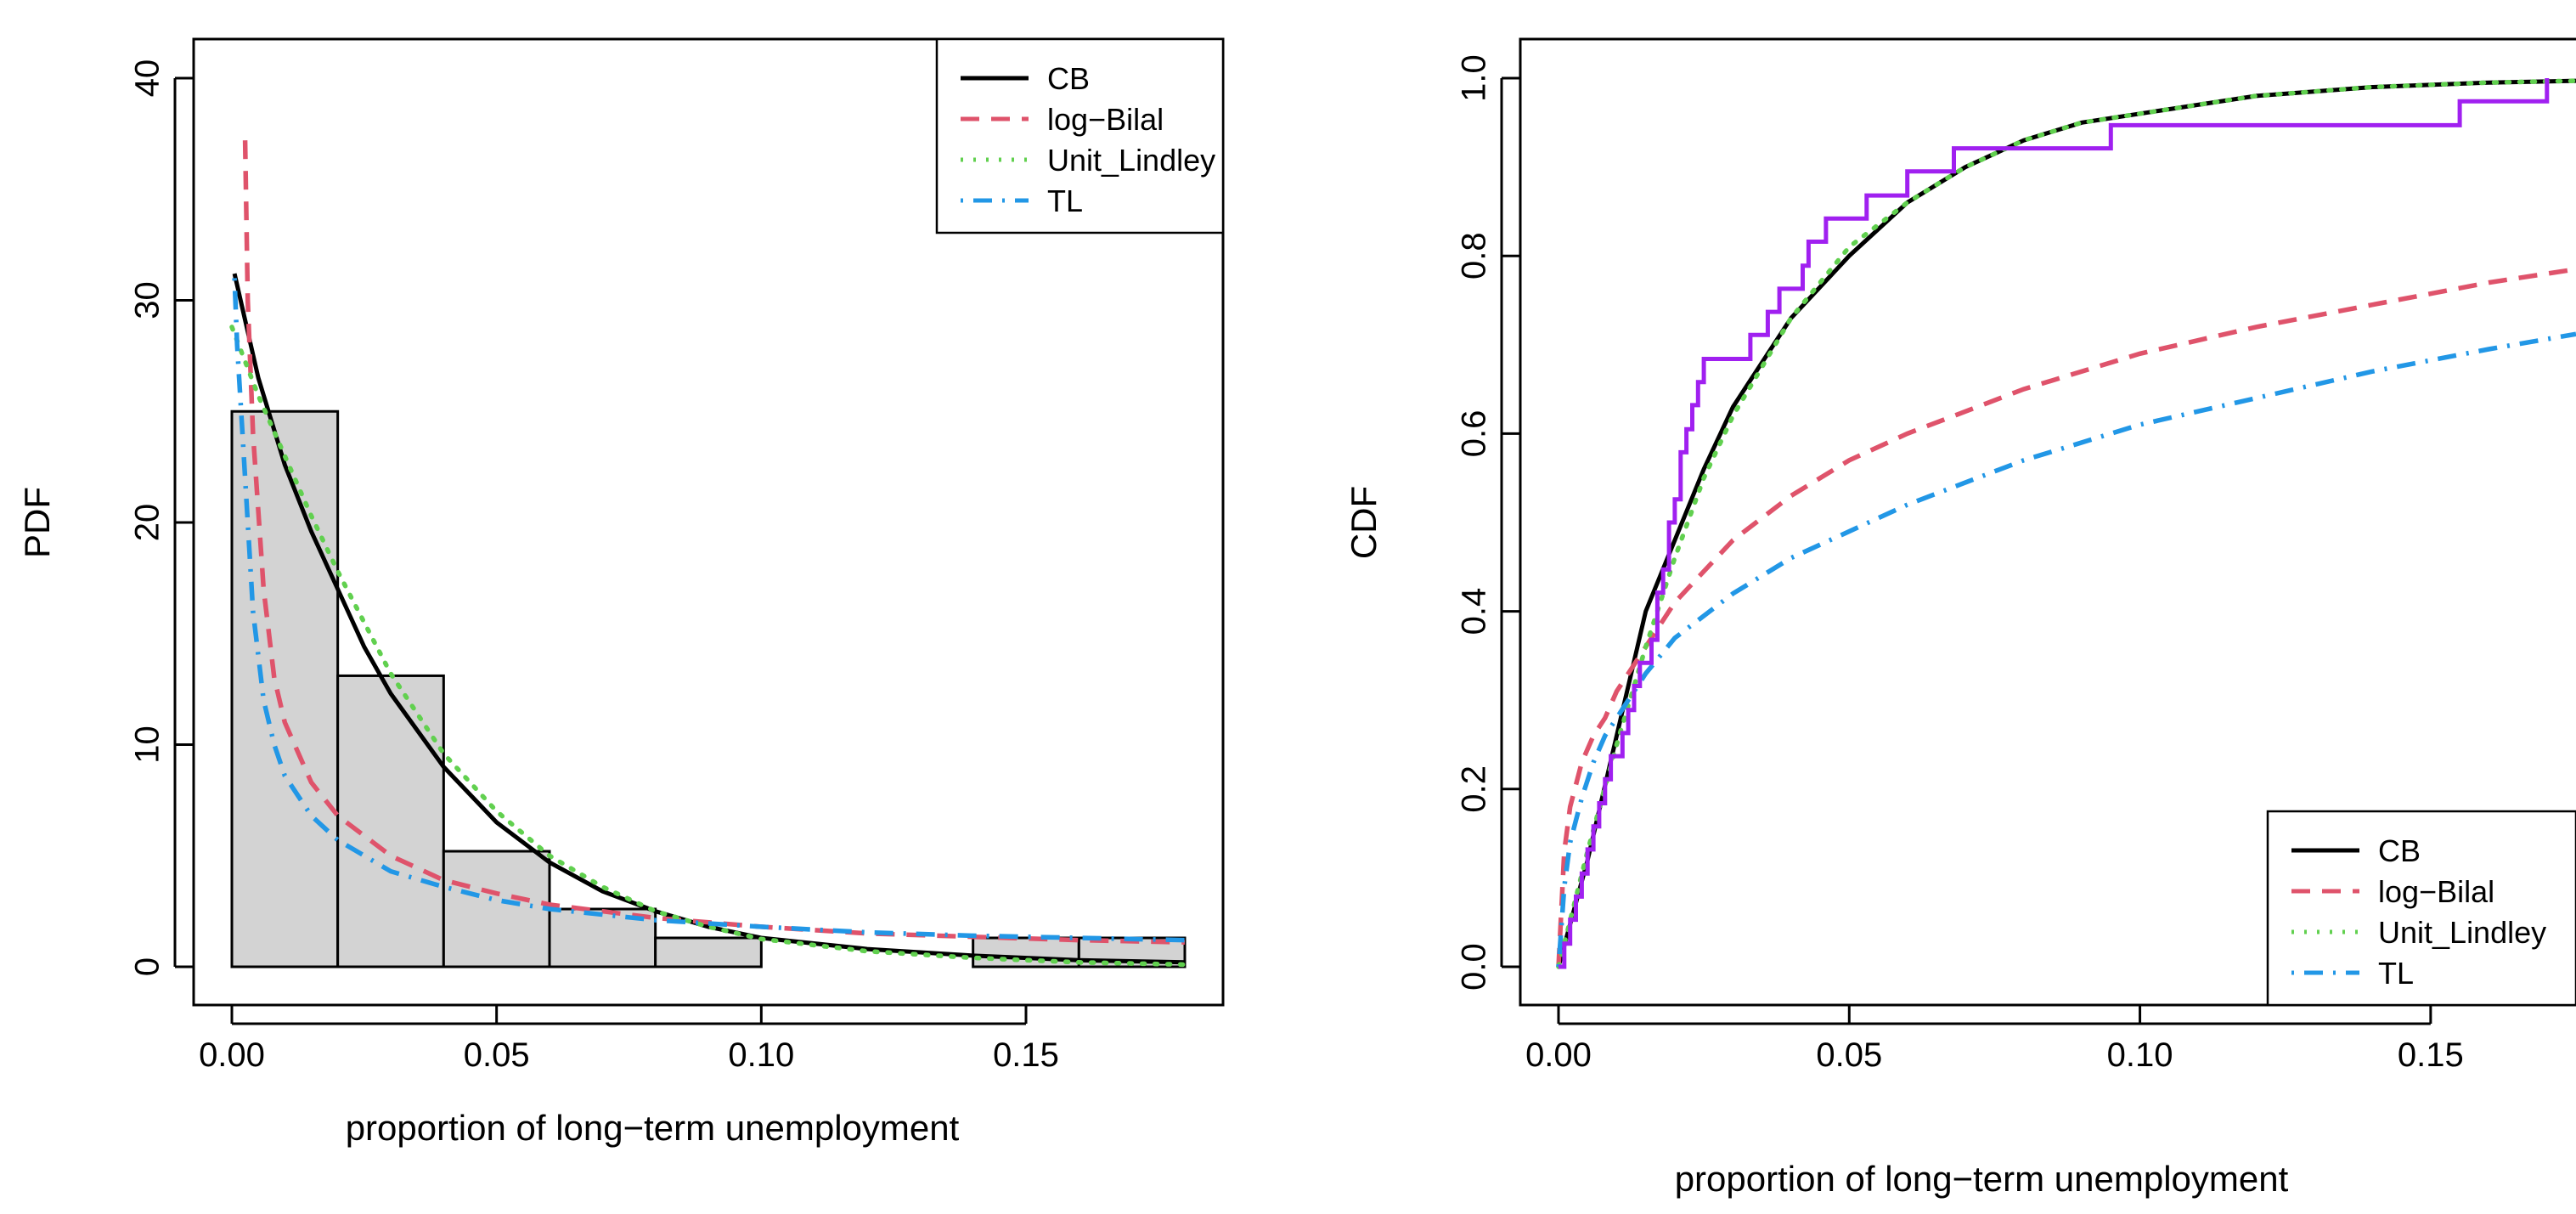 This screenshot has height=1214, width=2576. I want to click on y-tick-label: 10, so click(147, 745).